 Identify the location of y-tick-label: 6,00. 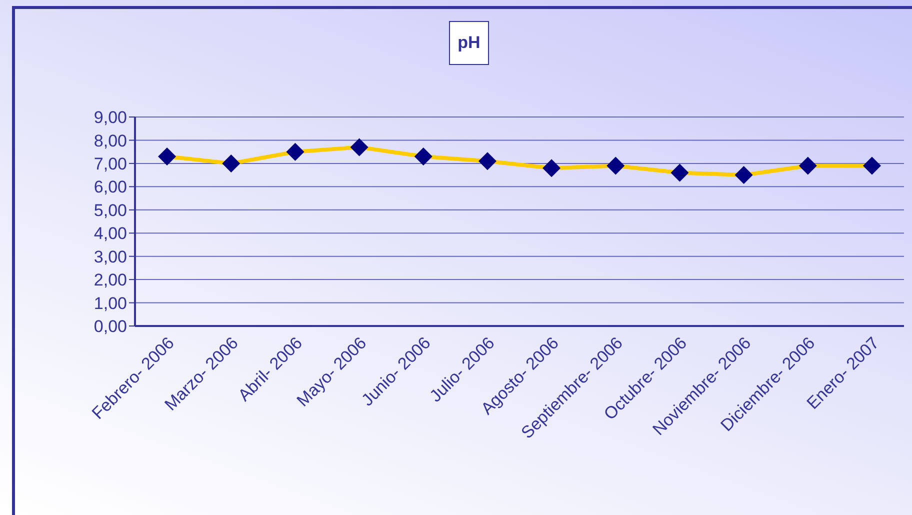
(110, 187).